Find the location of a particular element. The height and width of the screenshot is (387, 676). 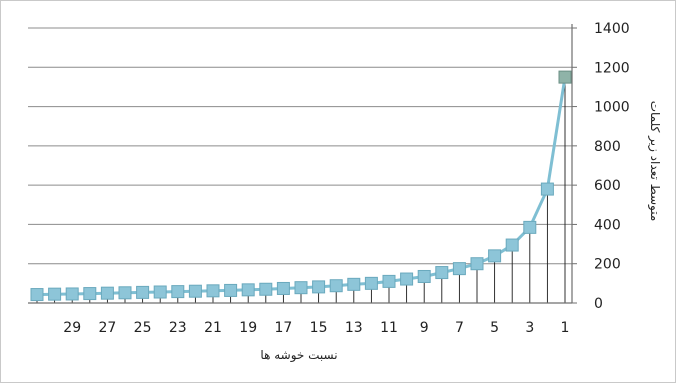

x-tick-label: 3 is located at coordinates (529, 328).